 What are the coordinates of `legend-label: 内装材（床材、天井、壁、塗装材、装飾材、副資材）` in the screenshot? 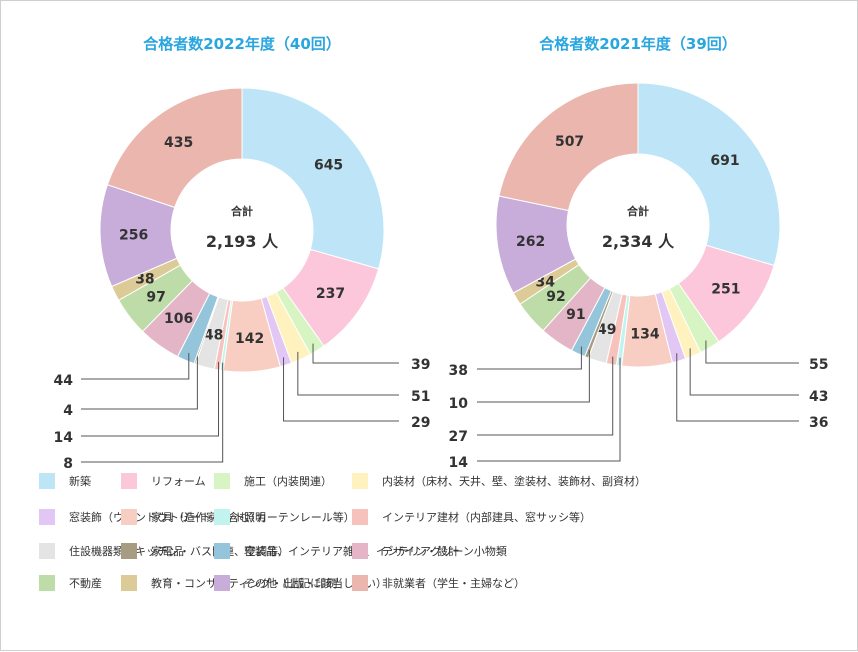 It's located at (514, 481).